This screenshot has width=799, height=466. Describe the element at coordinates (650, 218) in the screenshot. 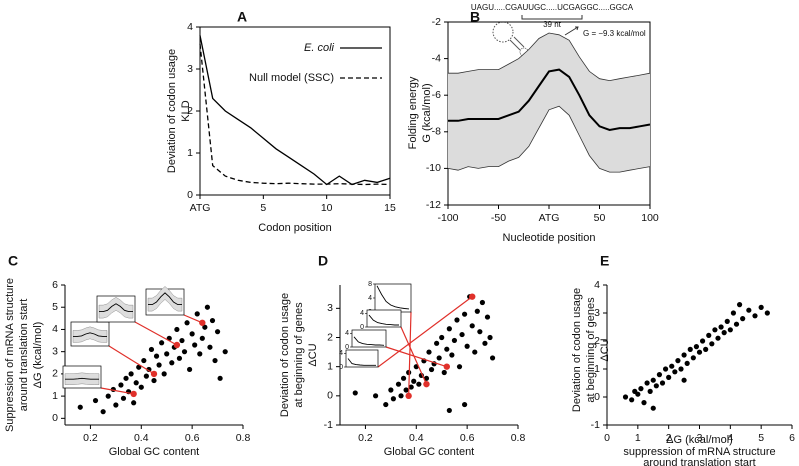

I see `x-tick-label: 100` at that location.